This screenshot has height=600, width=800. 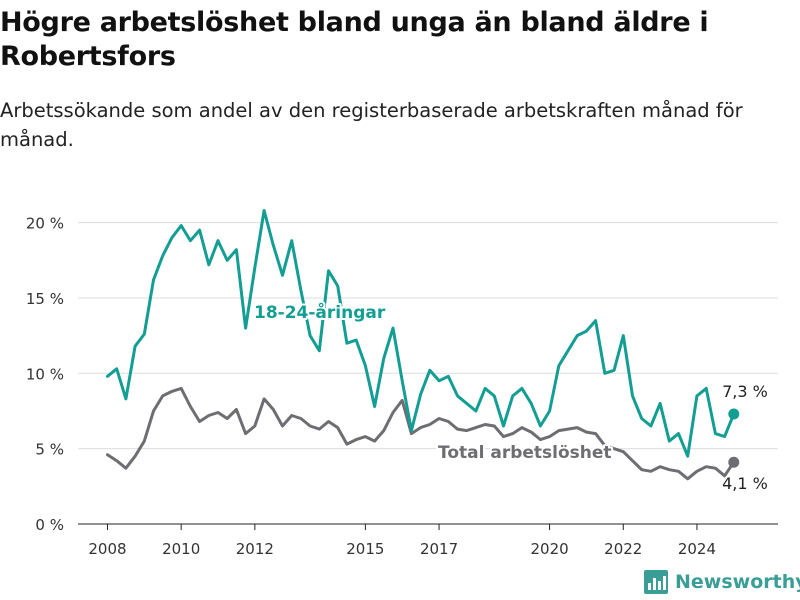 I want to click on end-label-unga: 7,3 %, so click(x=745, y=391).